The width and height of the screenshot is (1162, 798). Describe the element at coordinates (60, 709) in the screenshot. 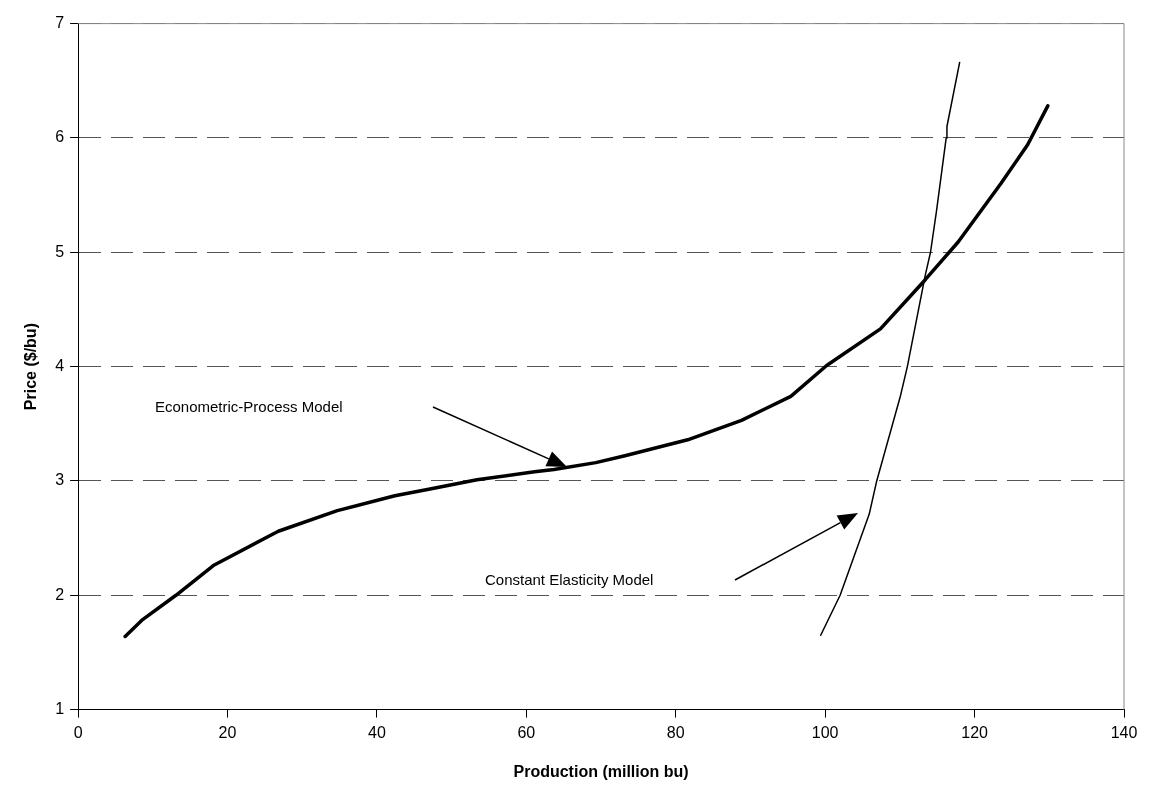

I see `y-tick-label: 1` at that location.